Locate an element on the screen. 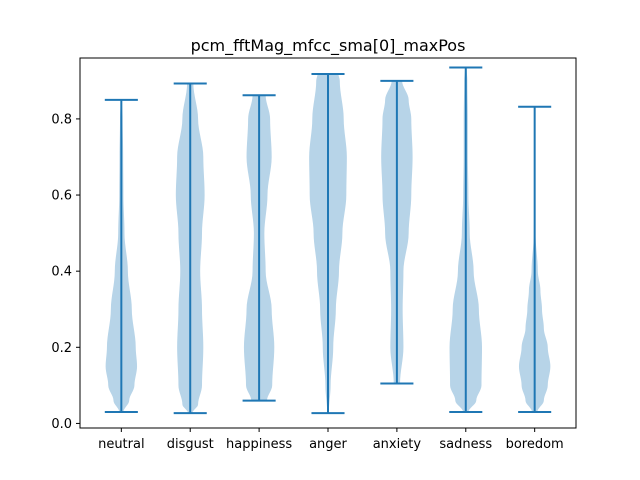  y-tick-label: 0.0 is located at coordinates (61, 424).